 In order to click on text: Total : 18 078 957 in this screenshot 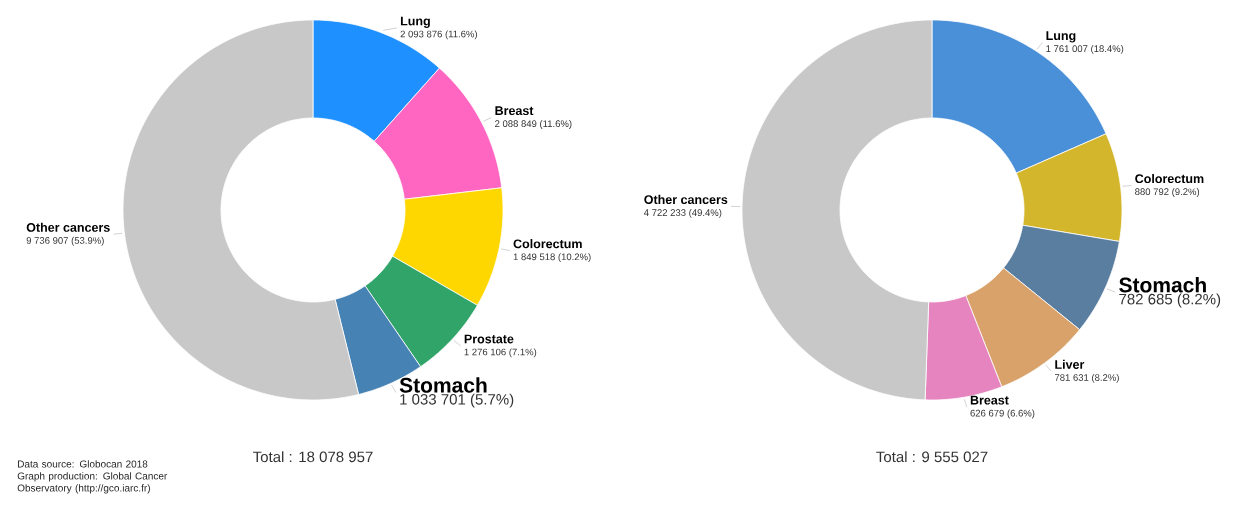, I will do `click(313, 457)`.